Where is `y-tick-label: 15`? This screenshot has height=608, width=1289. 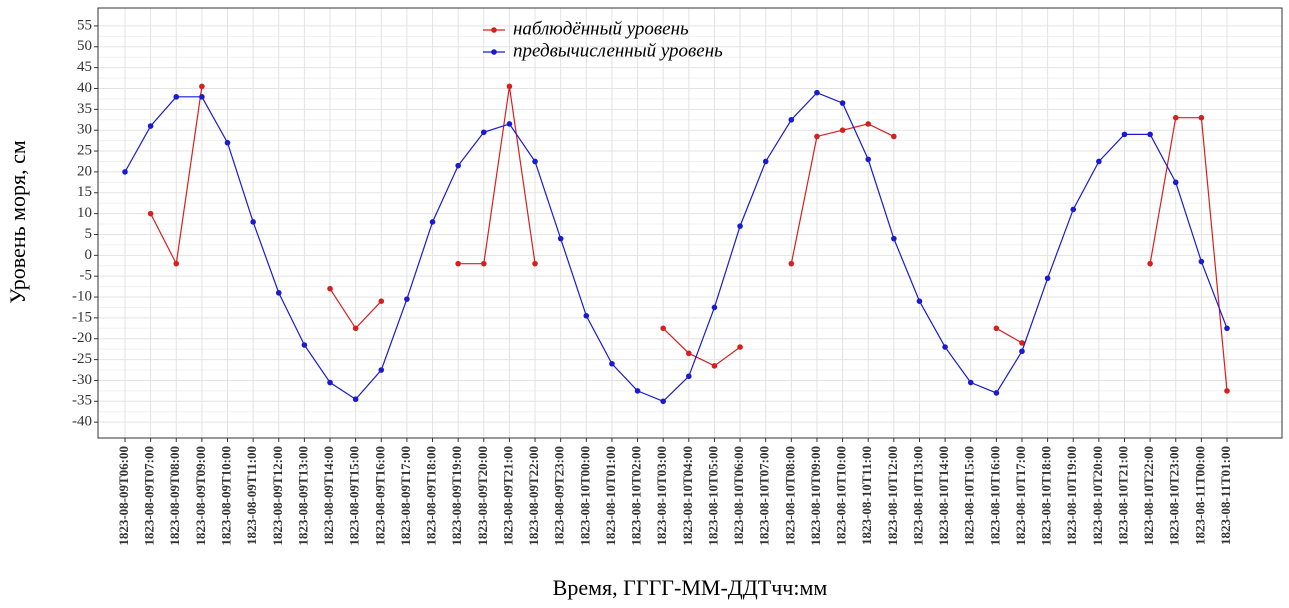
y-tick-label: 15 is located at coordinates (84, 192).